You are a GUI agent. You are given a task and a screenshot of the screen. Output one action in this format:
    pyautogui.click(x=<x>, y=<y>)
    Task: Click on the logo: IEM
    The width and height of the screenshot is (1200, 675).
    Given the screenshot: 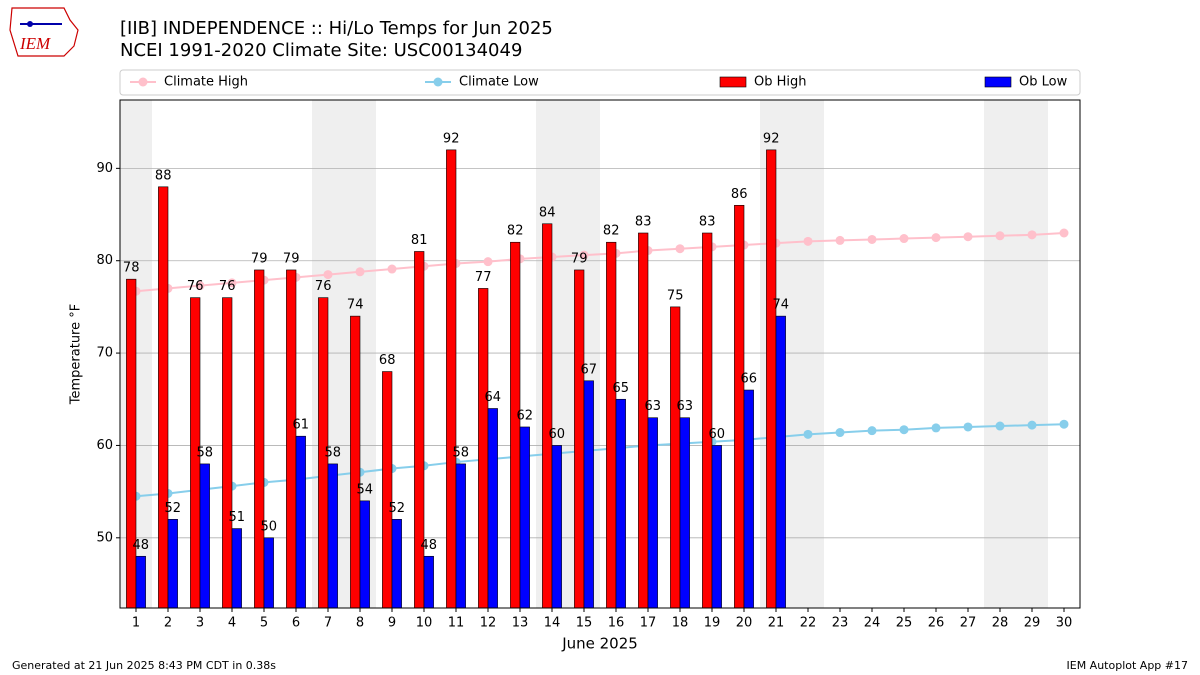 What is the action you would take?
    pyautogui.click(x=44, y=32)
    